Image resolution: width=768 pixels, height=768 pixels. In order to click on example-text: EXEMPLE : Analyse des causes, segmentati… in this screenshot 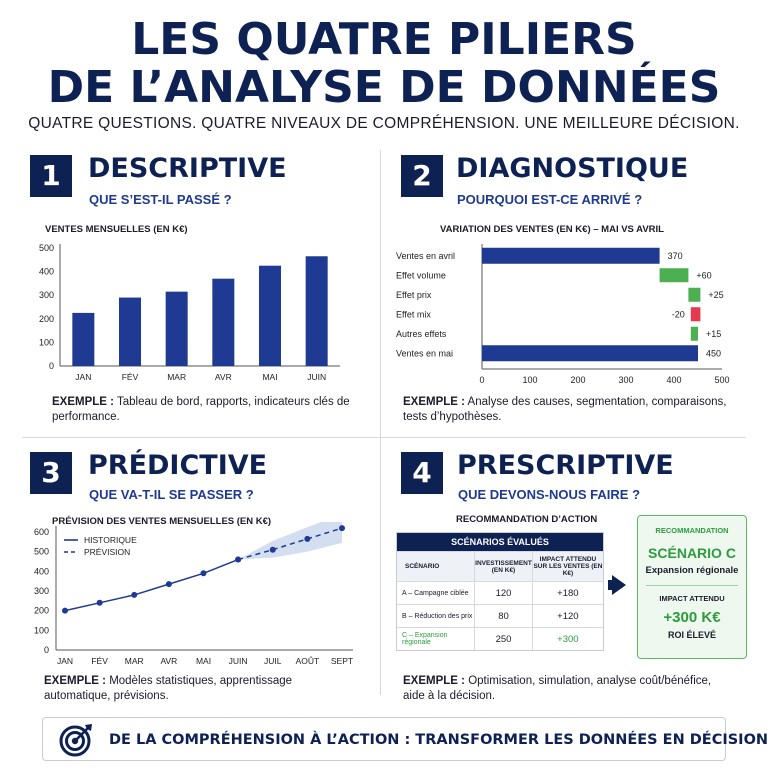, I will do `click(565, 409)`.